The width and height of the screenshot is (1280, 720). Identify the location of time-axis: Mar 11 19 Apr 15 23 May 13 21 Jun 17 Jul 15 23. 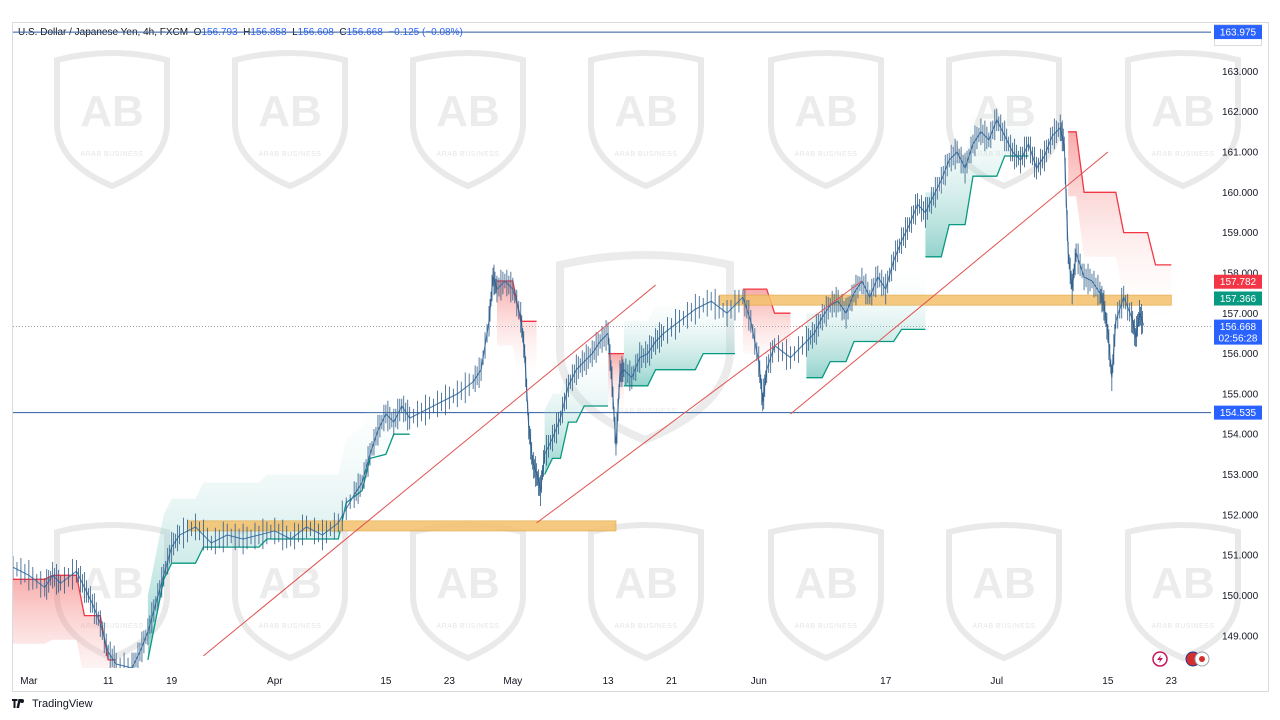
(598, 681).